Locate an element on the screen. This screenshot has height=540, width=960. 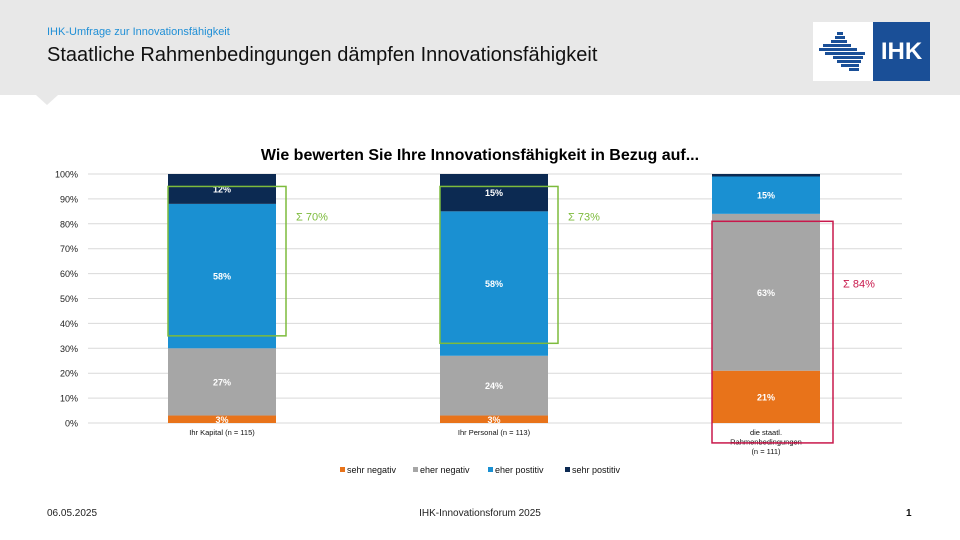
footer-event: IHK-Innovationsforum 2025 is located at coordinates (480, 513).